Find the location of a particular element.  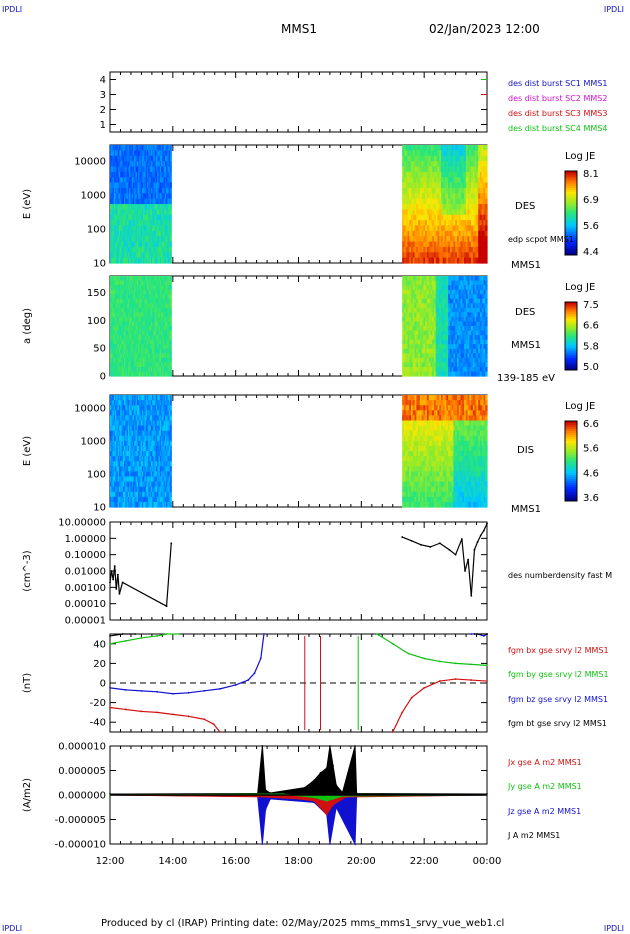

y-tick-label: 1 is located at coordinates (103, 125).